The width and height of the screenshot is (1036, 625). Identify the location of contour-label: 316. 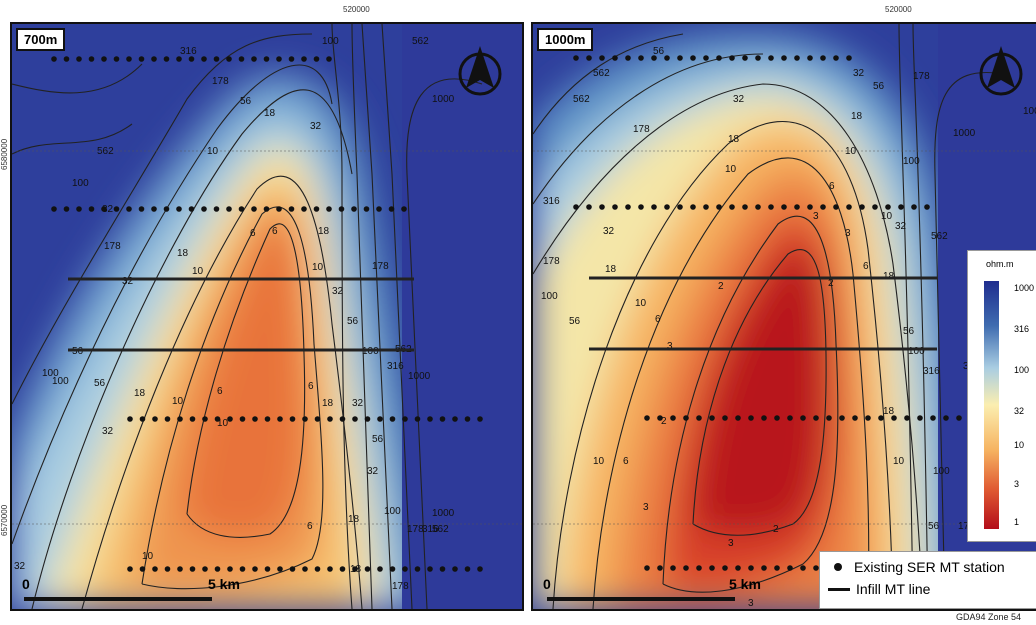
(395, 366).